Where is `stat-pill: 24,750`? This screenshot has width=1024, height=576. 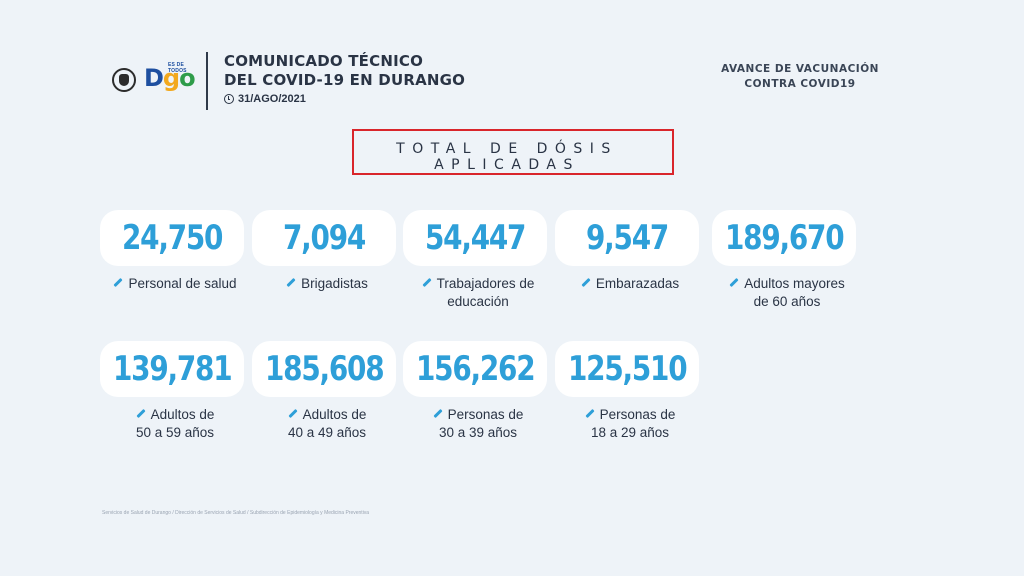 stat-pill: 24,750 is located at coordinates (172, 238).